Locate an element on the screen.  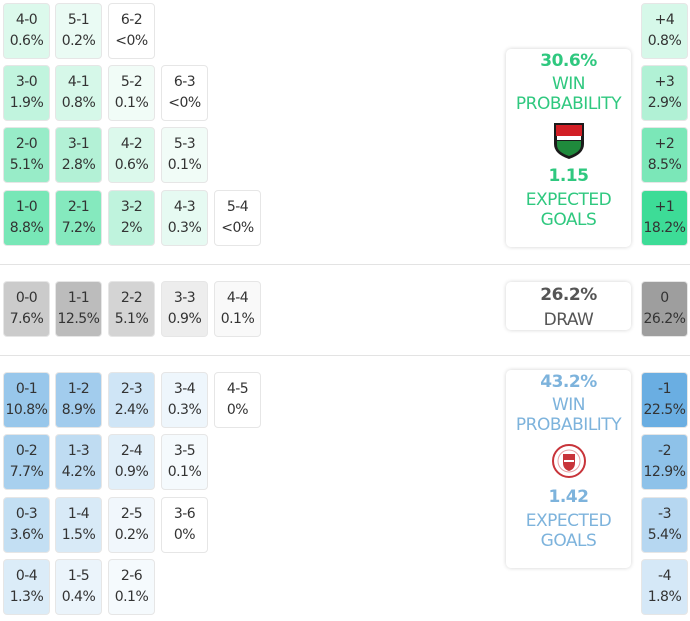
probability-label: 5.4% is located at coordinates (664, 535).